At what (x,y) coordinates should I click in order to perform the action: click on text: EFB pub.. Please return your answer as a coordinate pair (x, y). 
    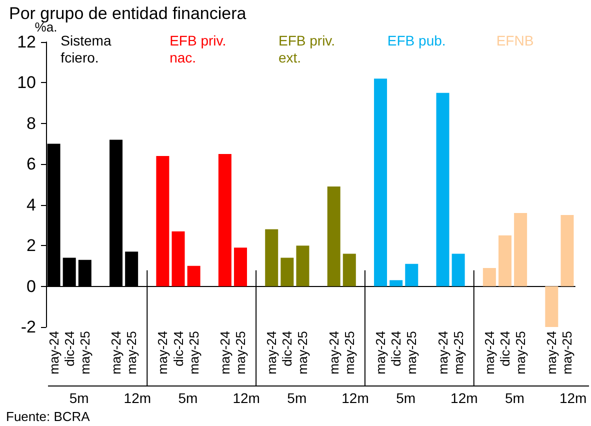
    Looking at the image, I should click on (416, 40).